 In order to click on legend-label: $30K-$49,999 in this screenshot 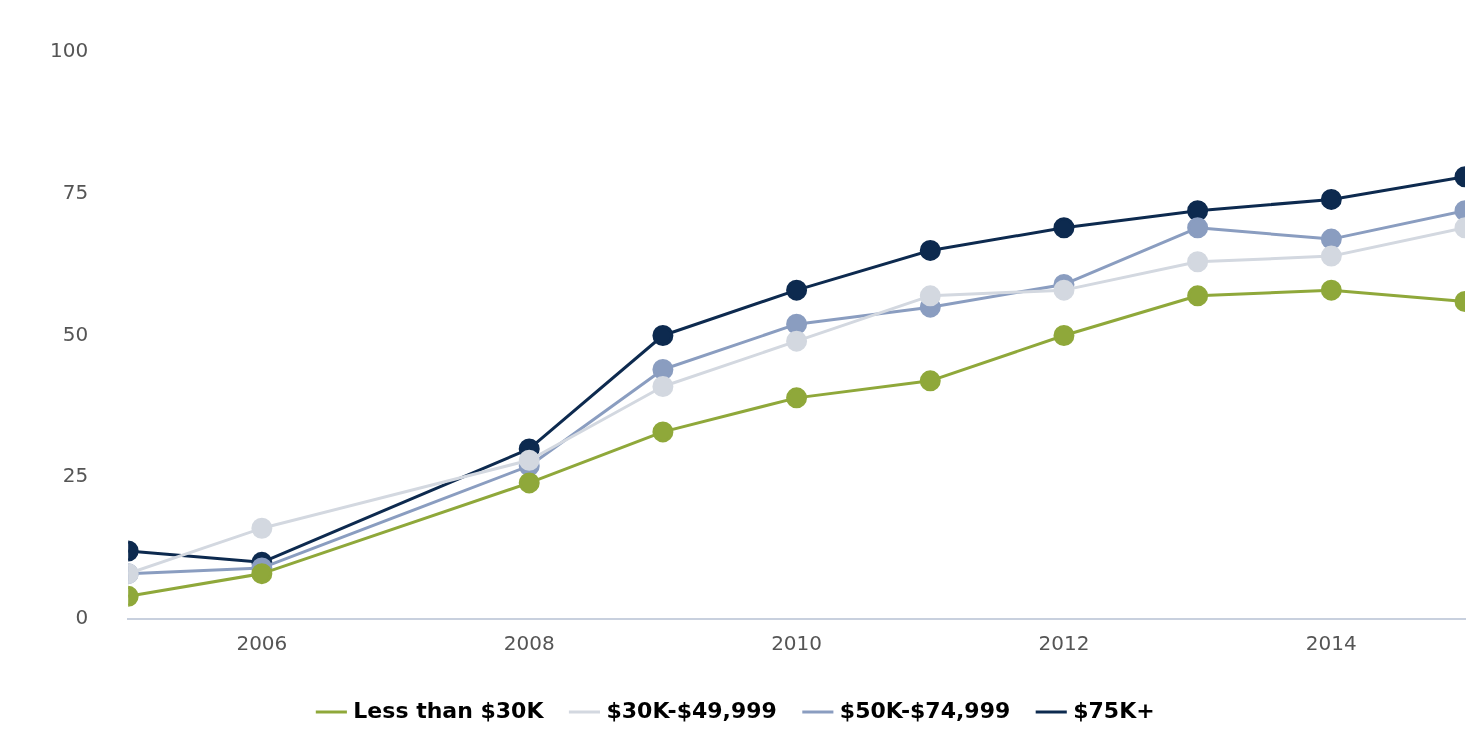, I will do `click(691, 710)`.